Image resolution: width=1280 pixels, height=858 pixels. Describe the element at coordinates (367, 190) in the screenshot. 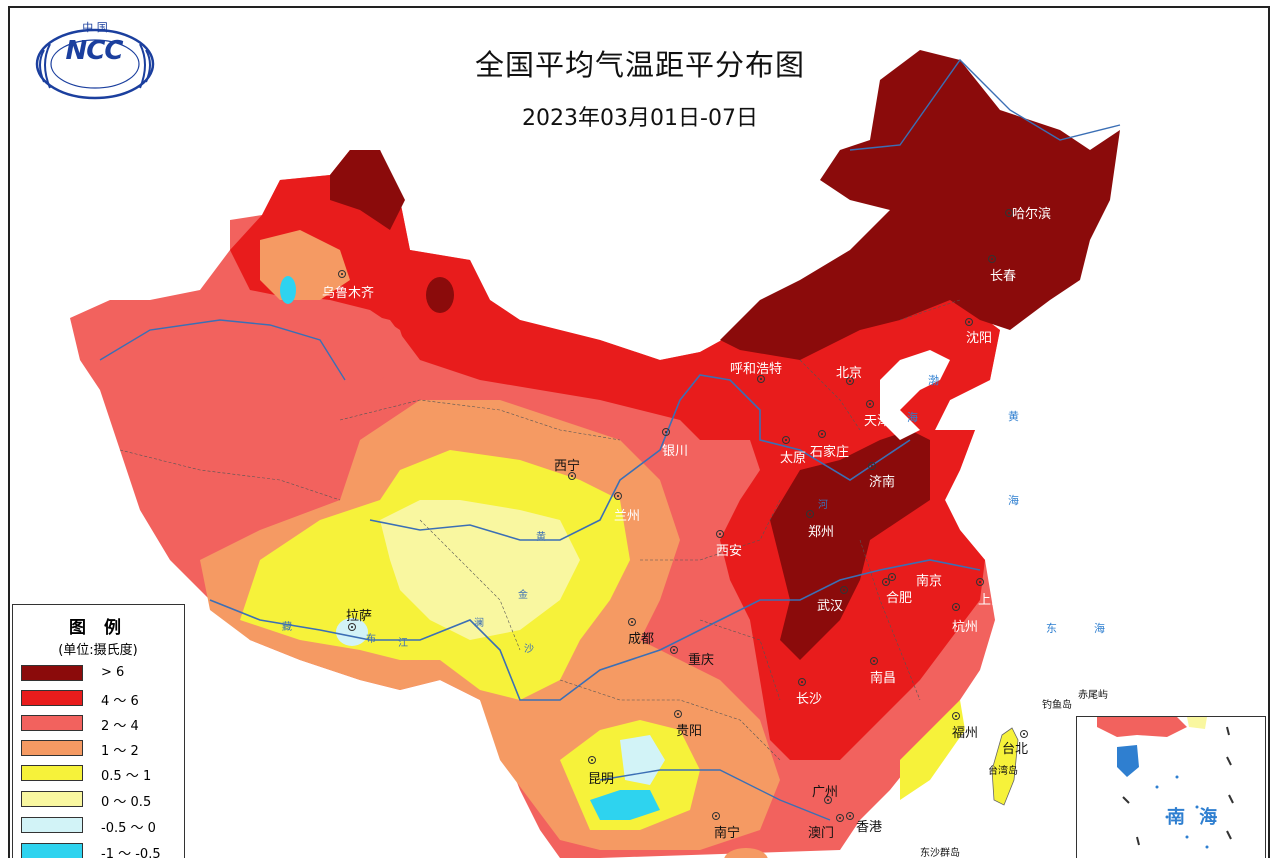

I see `zone-over-6-northwest` at that location.